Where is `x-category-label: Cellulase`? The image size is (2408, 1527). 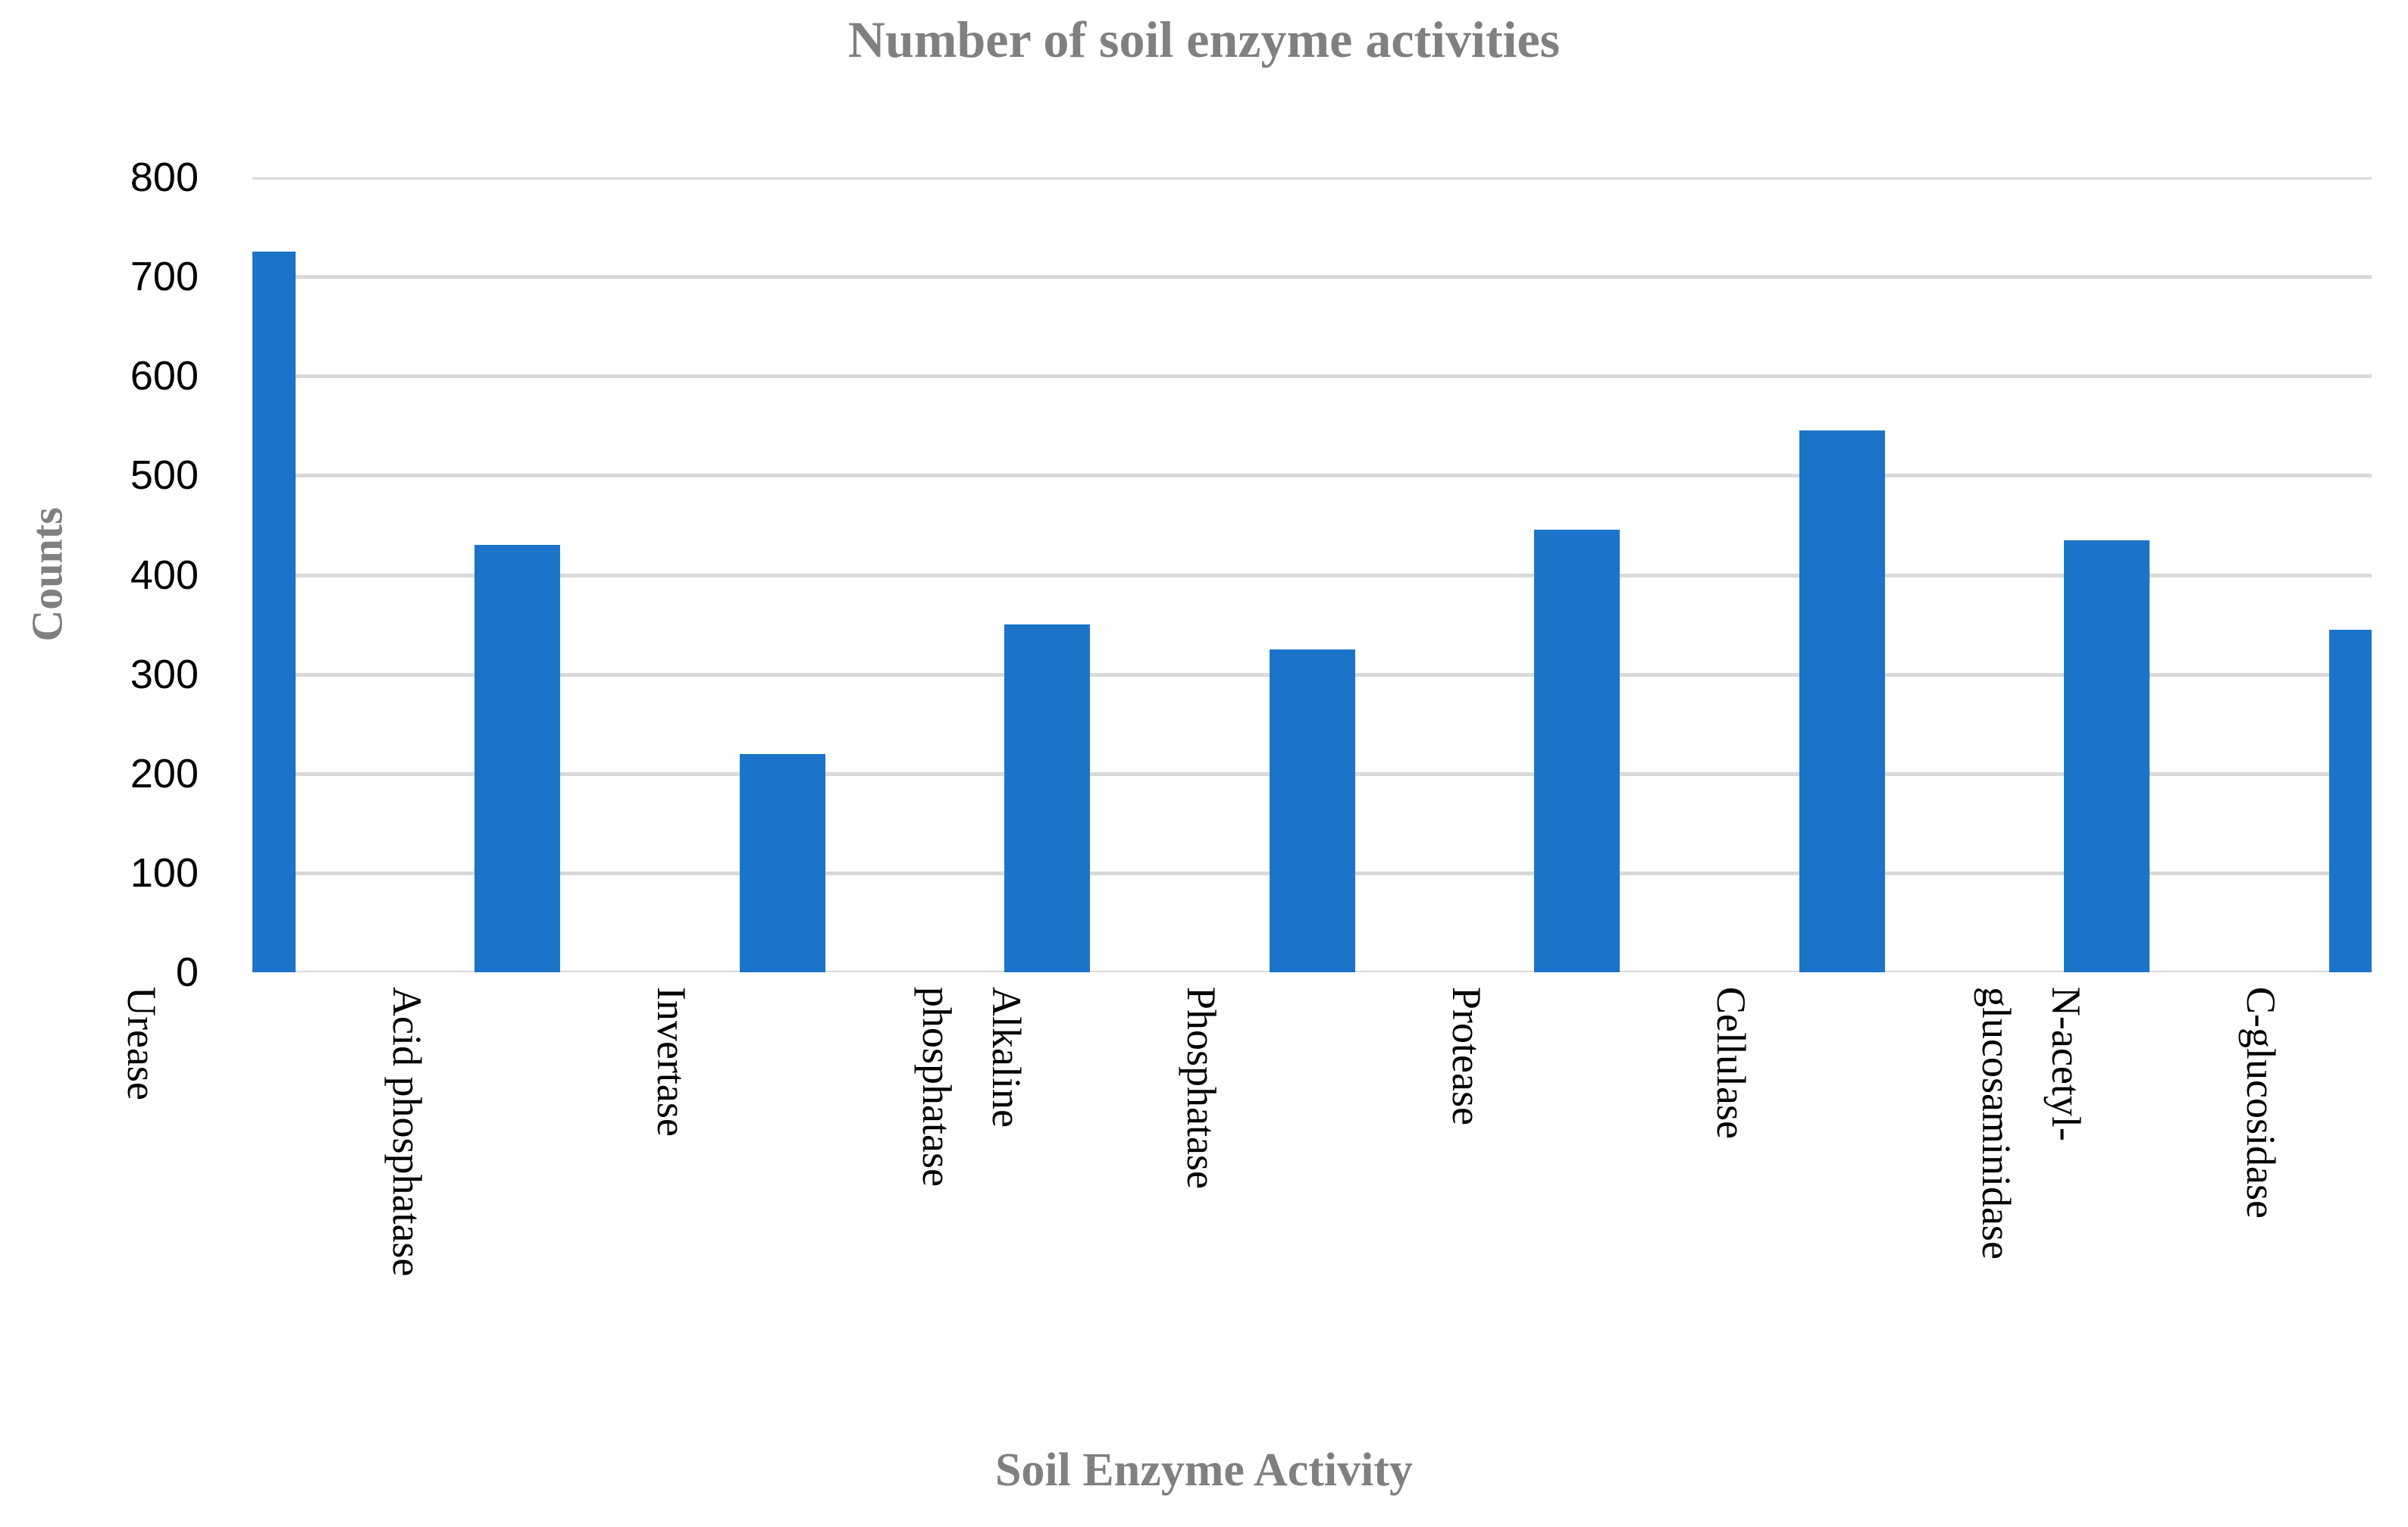
x-category-label: Cellulase is located at coordinates (1731, 1063).